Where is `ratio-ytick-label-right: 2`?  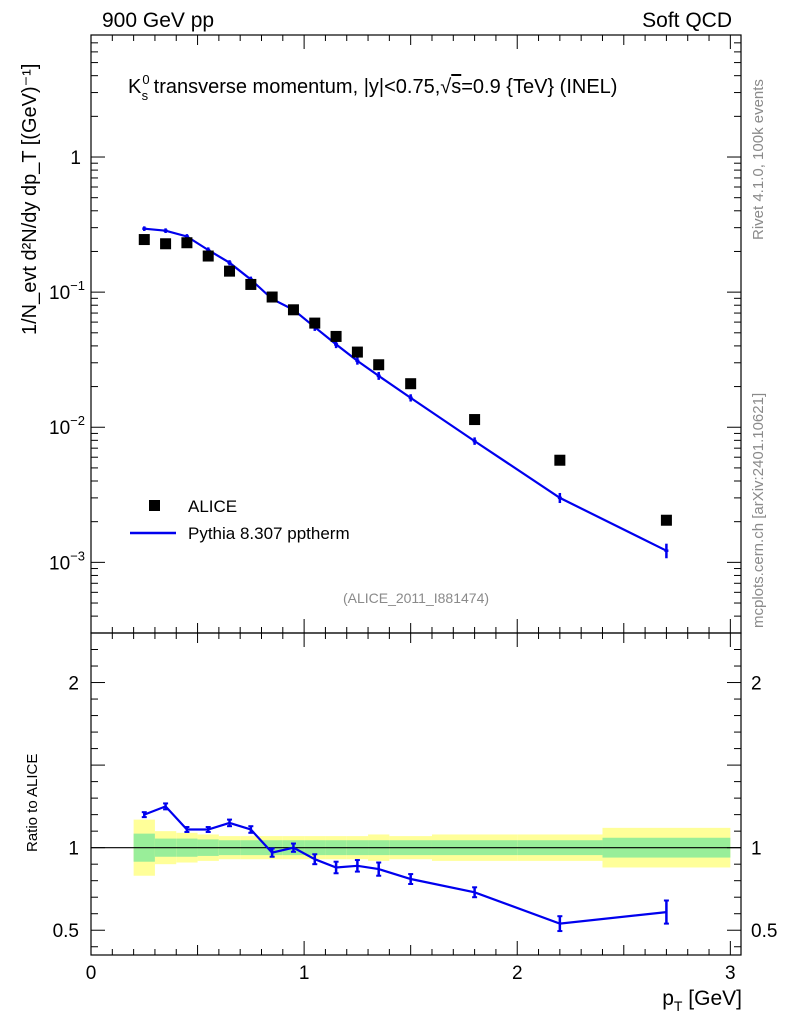
ratio-ytick-label-right: 2 is located at coordinates (756, 684).